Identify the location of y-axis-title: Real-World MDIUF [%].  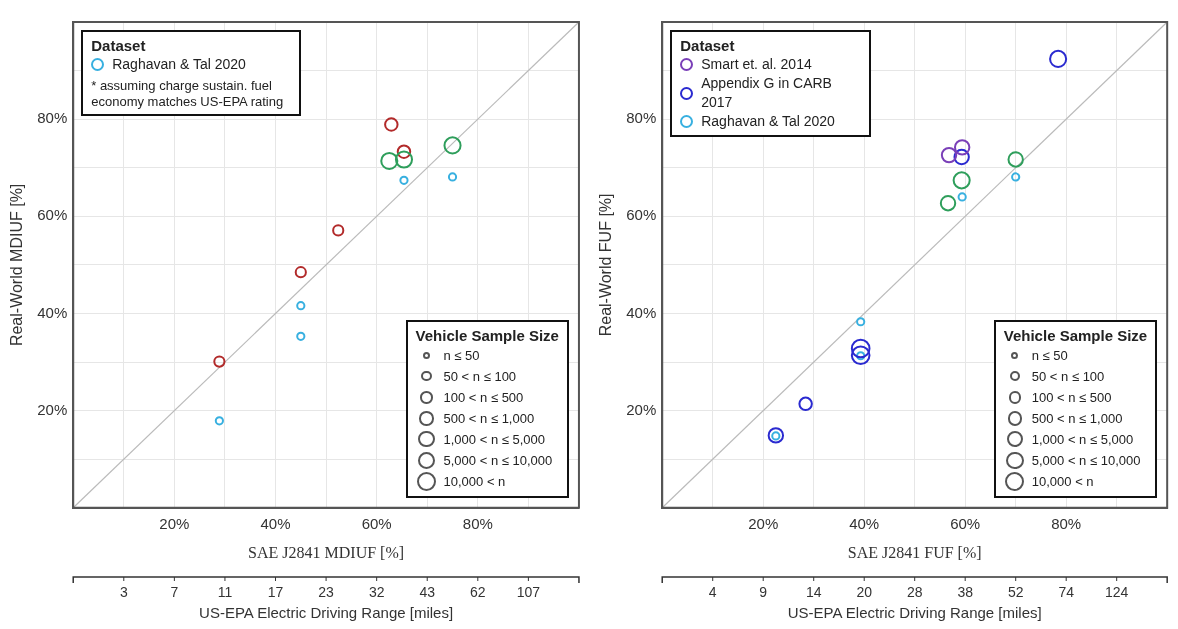
(17, 265).